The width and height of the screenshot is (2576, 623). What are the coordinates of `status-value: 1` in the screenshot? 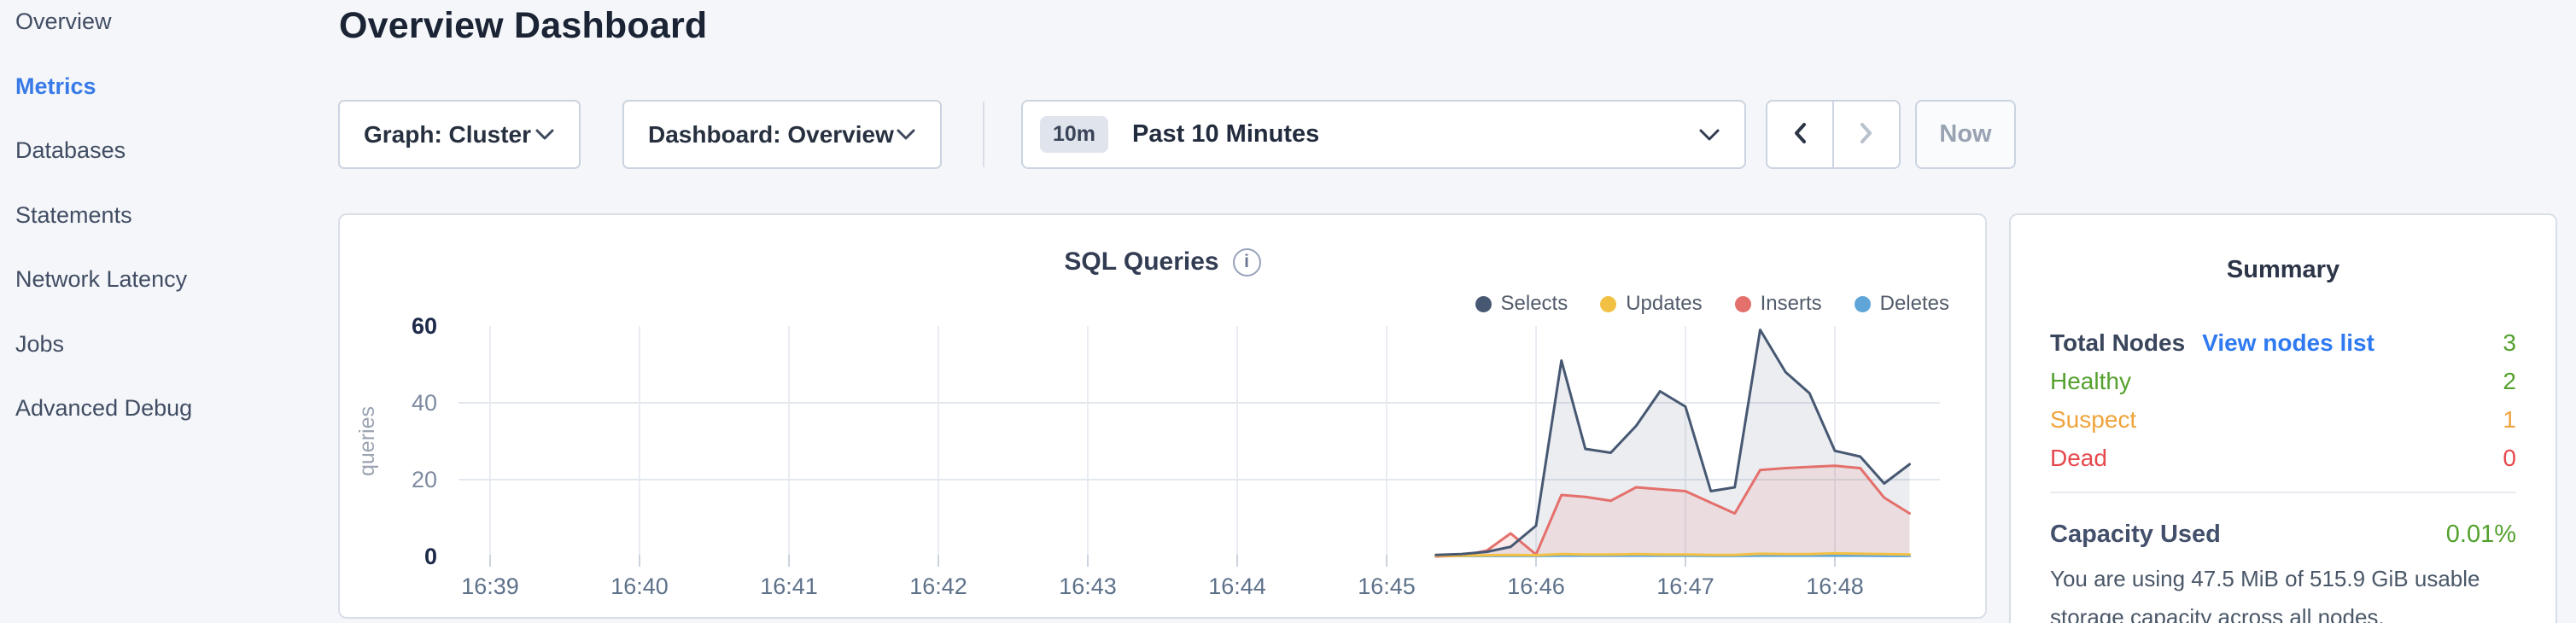 It's located at (2509, 419).